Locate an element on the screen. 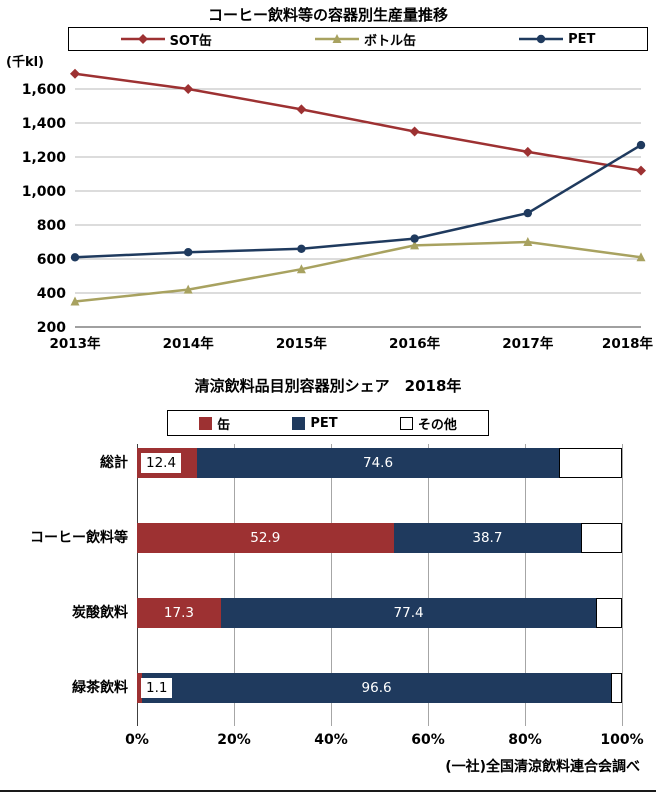 The image size is (656, 796). bar-segment-pet: 74.6 is located at coordinates (378, 463).